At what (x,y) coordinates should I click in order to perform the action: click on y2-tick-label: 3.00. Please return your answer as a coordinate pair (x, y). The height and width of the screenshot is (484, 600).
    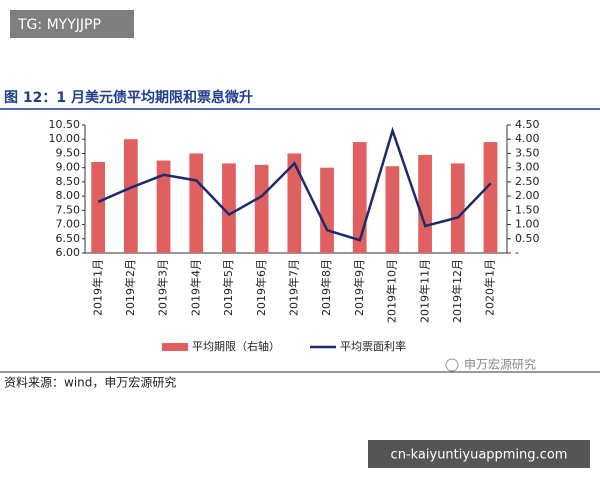
    Looking at the image, I should click on (527, 167).